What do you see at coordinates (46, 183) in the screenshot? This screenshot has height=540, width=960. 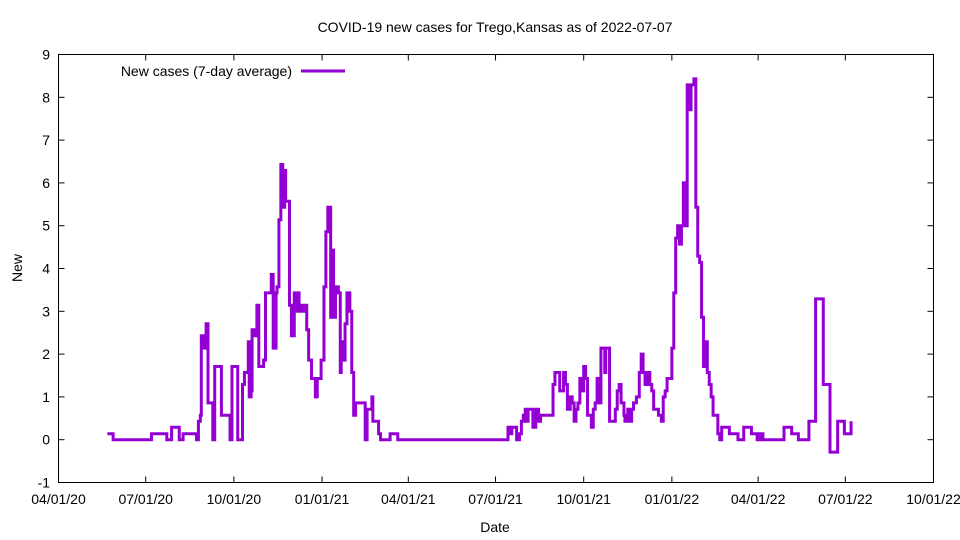 I see `y-tick-label: 6` at bounding box center [46, 183].